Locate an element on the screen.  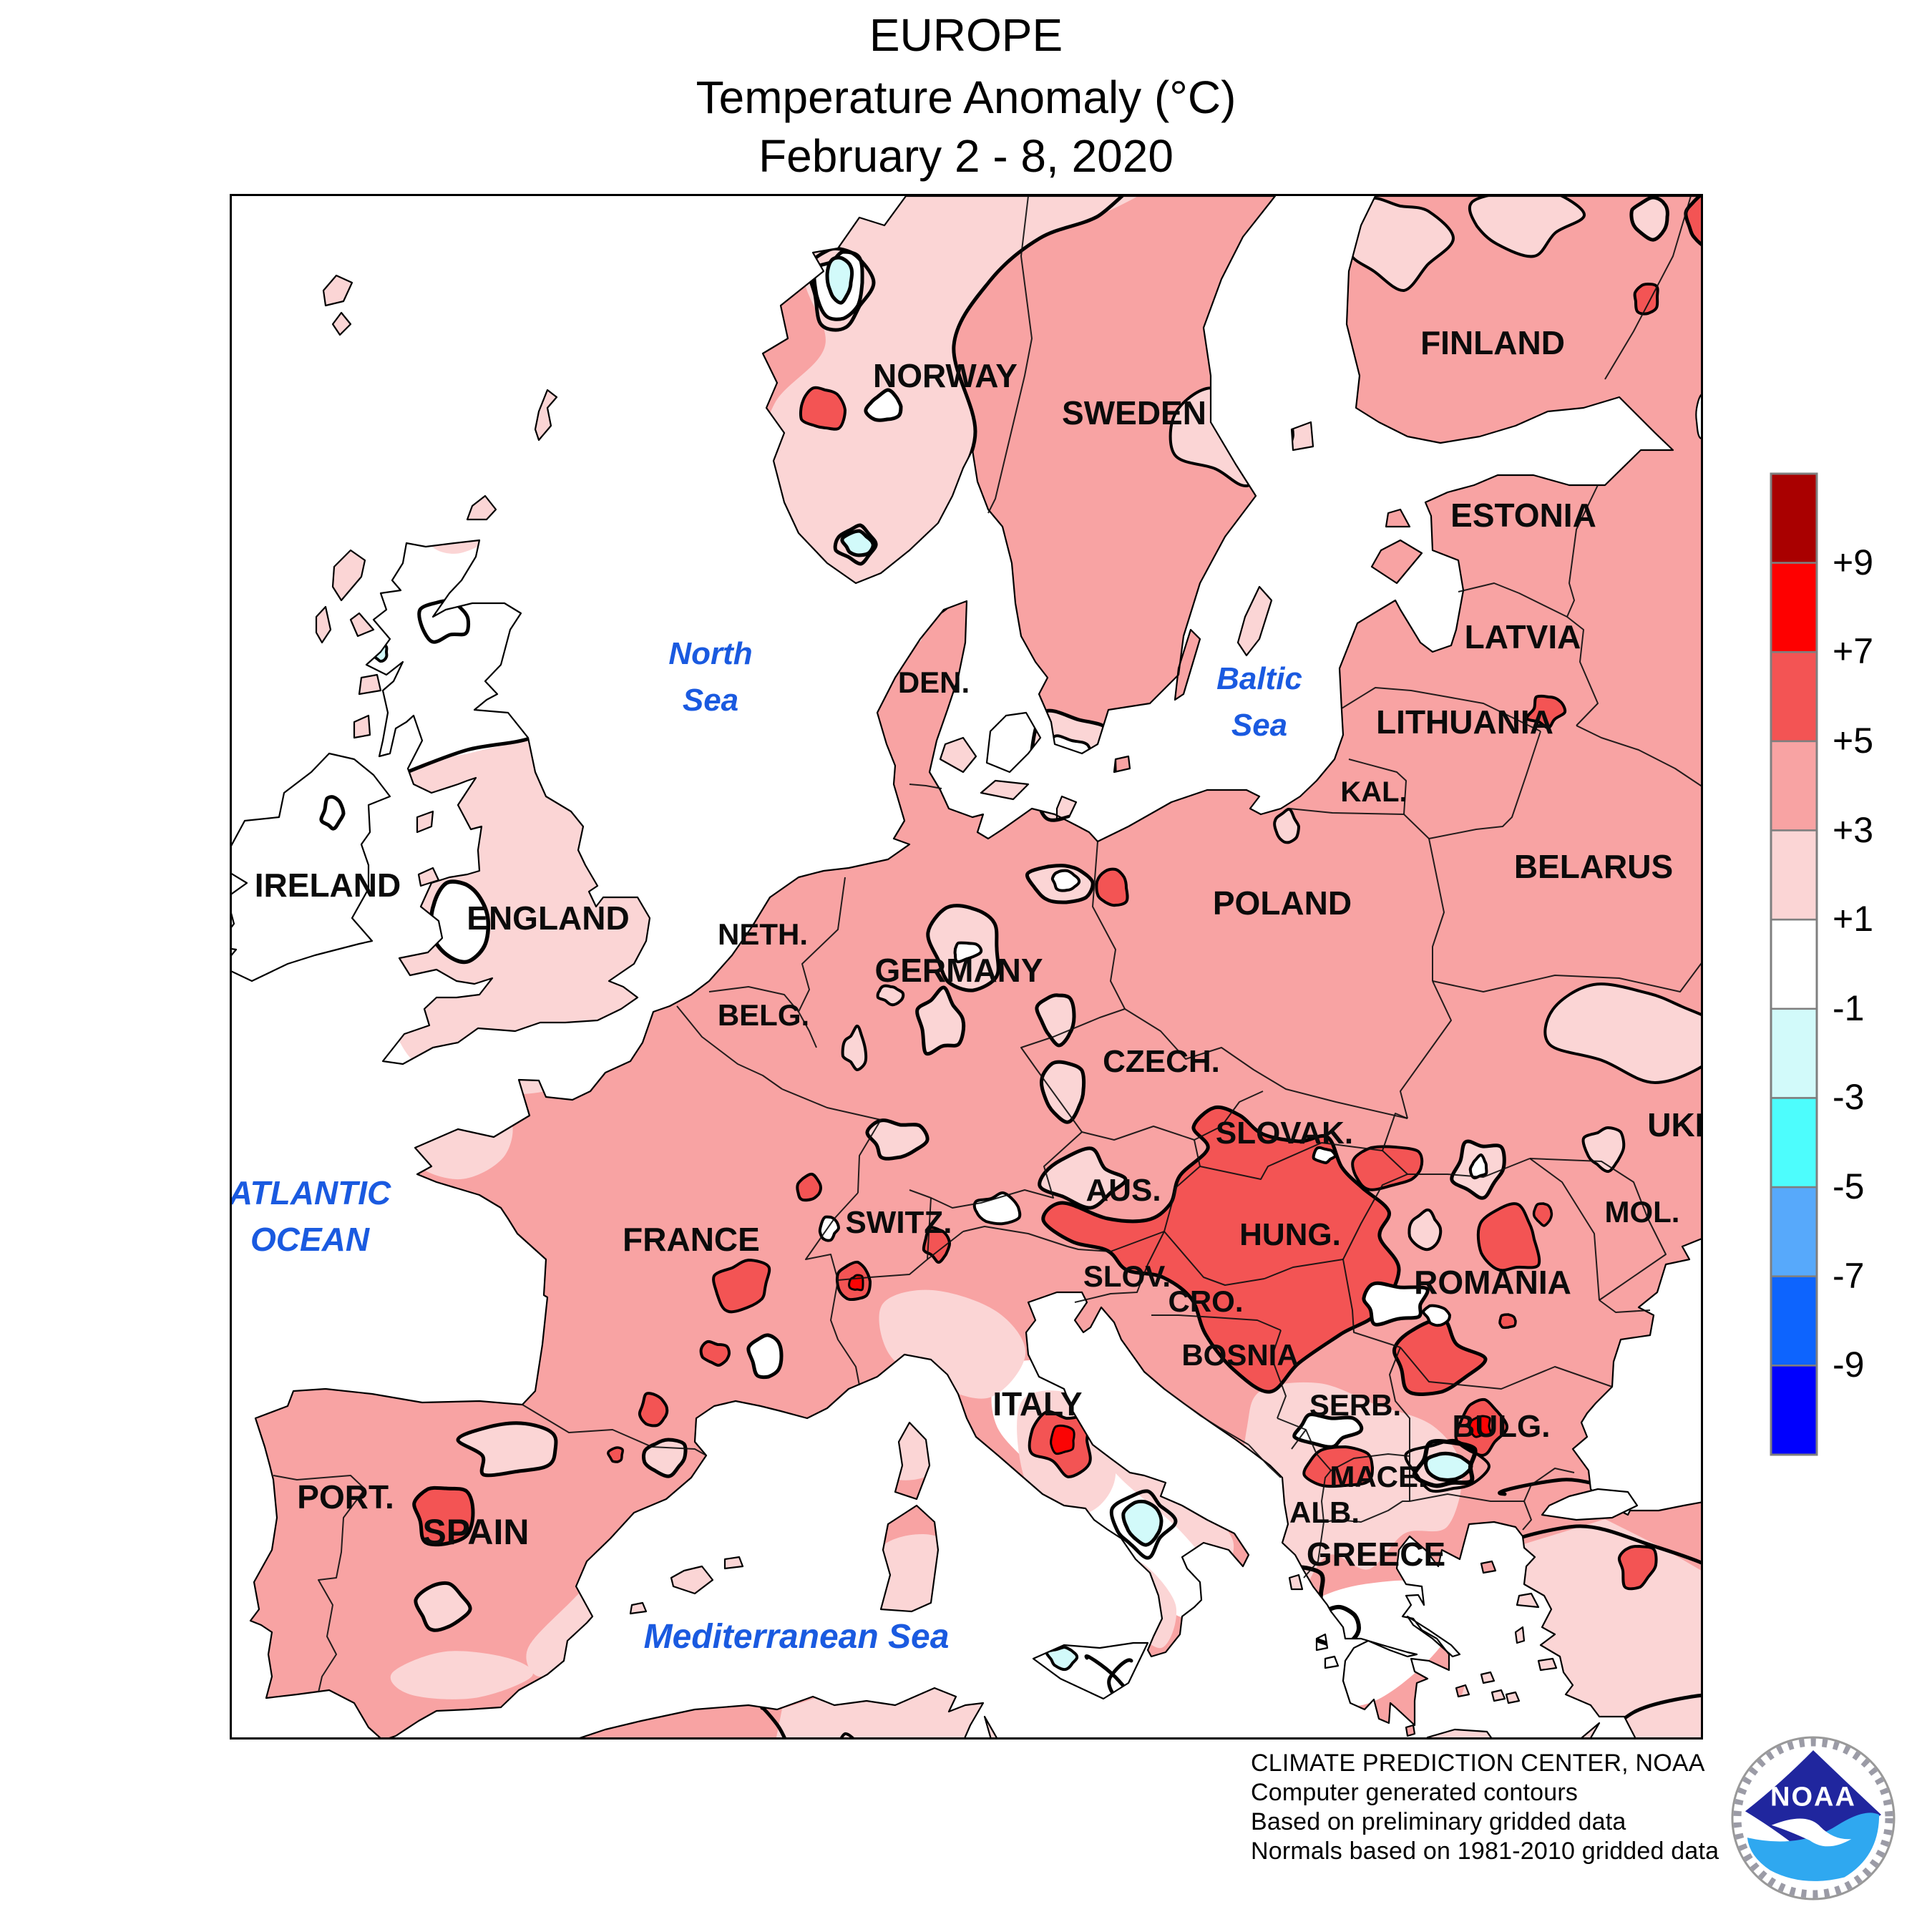
svg-text: OCEAN is located at coordinates (310, 1239).